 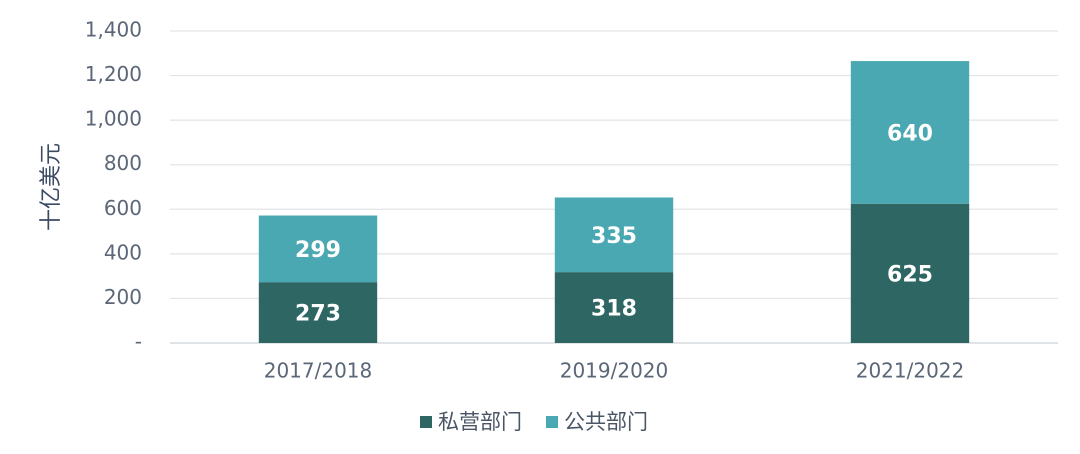 What do you see at coordinates (113, 30) in the screenshot?
I see `y-tick-label: 1,400` at bounding box center [113, 30].